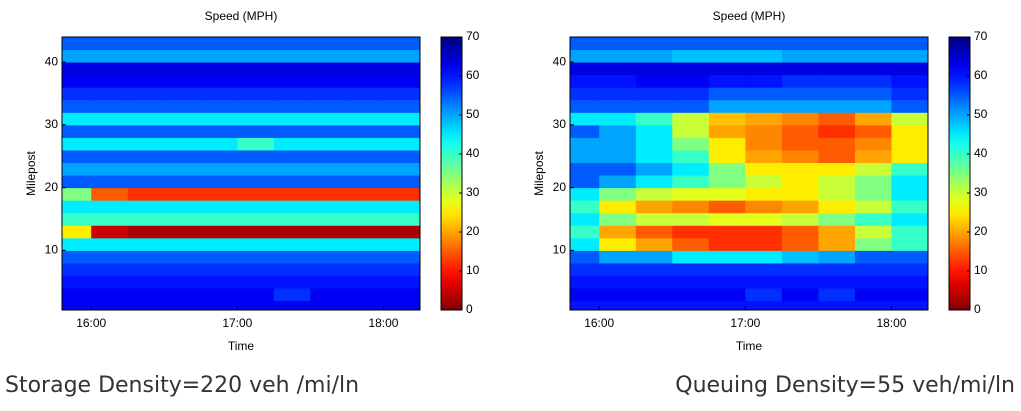 The image size is (1021, 411). Describe the element at coordinates (981, 153) in the screenshot. I see `colorbar-tick-label: 40` at that location.